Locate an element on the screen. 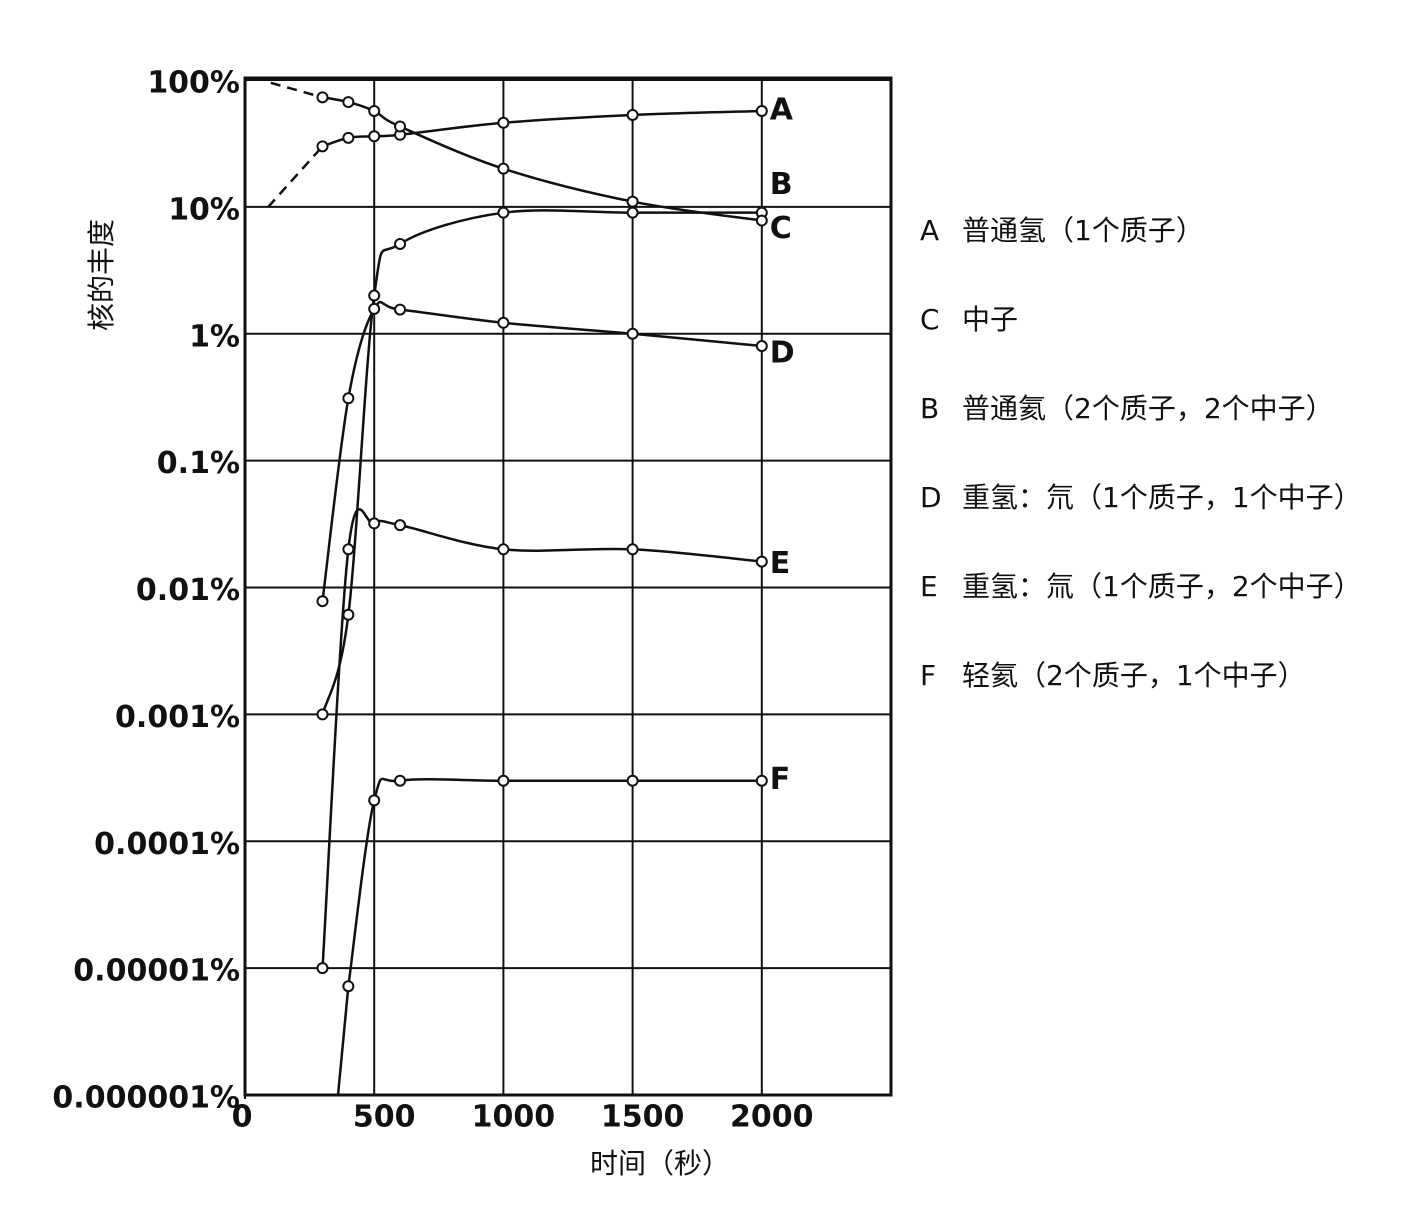 The height and width of the screenshot is (1212, 1418). legend-label: 普通氢（1个质子） is located at coordinates (1083, 230).